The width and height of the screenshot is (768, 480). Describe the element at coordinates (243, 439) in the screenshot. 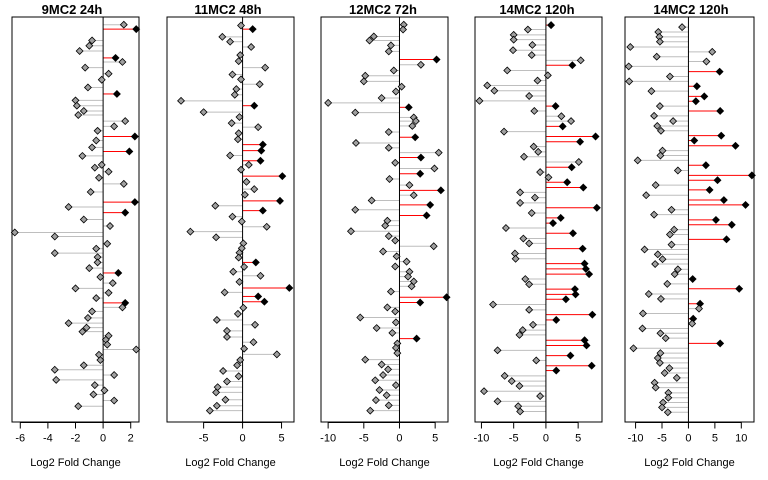

I see `panel-2-tick-label-2: 0` at that location.